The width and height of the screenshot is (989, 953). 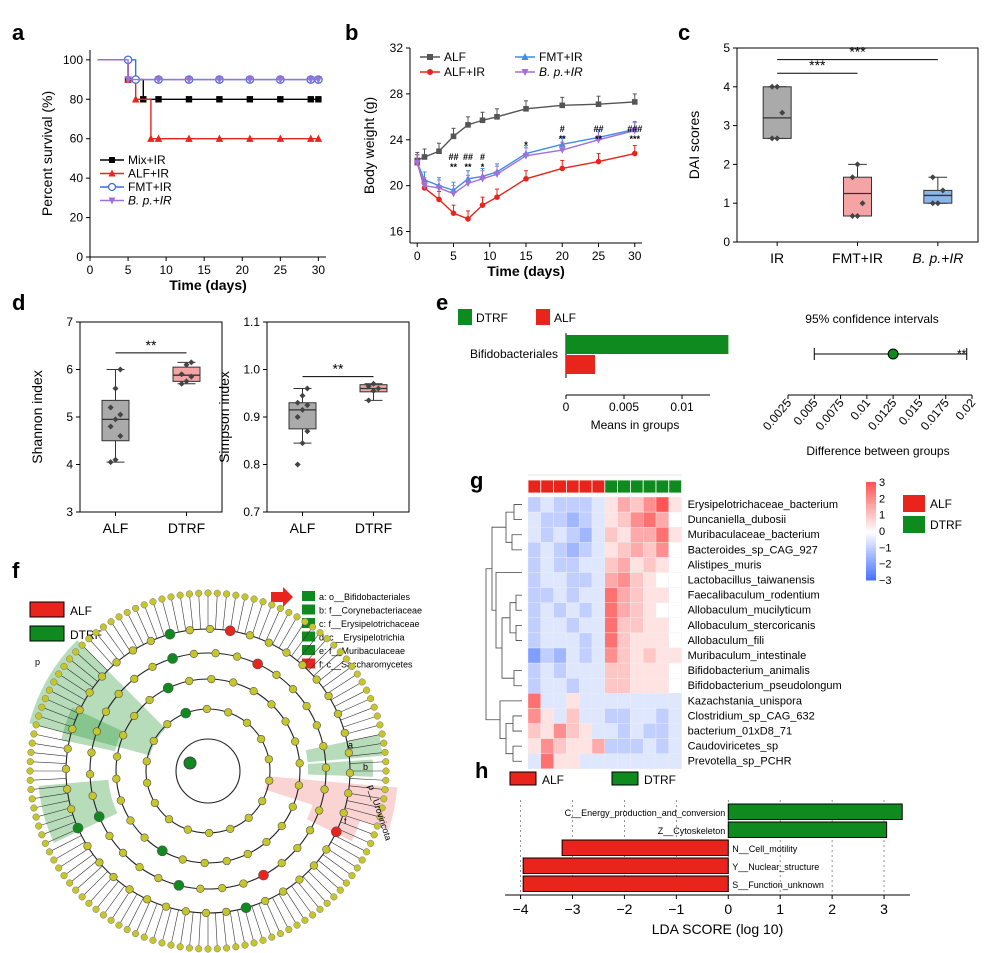 I want to click on e-ci-title: 95% confidence intervals, so click(x=871, y=319).